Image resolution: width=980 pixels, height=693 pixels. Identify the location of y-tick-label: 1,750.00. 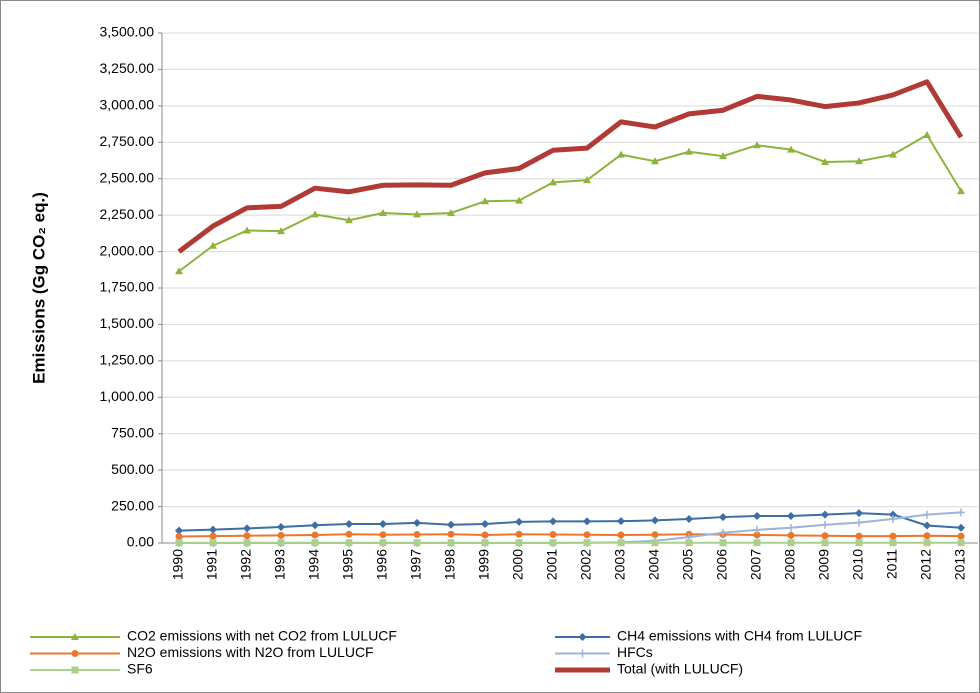
(127, 287).